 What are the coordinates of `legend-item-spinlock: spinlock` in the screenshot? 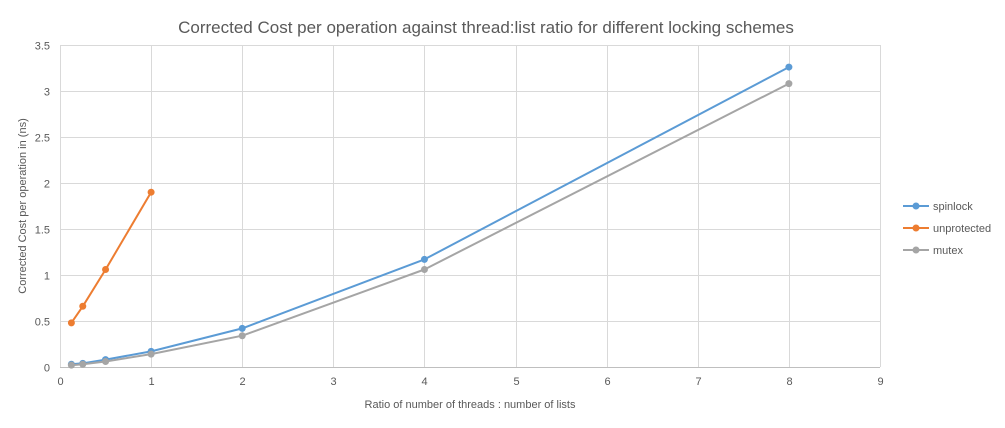 It's located at (938, 207).